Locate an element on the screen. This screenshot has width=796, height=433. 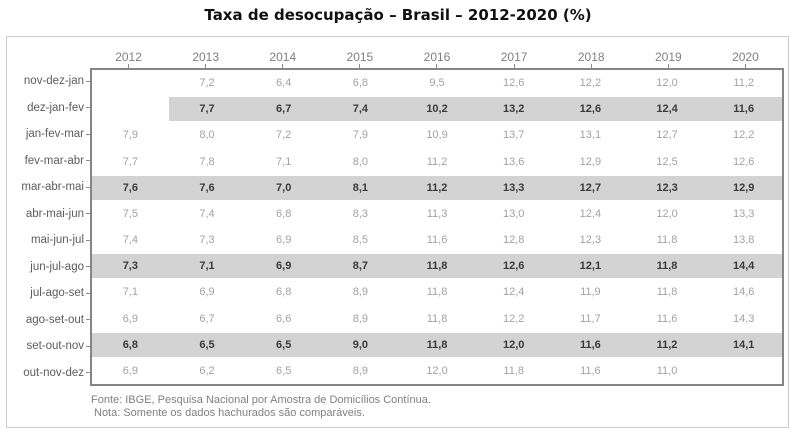
row-label-text: mar-abr-mai is located at coordinates (52, 187).